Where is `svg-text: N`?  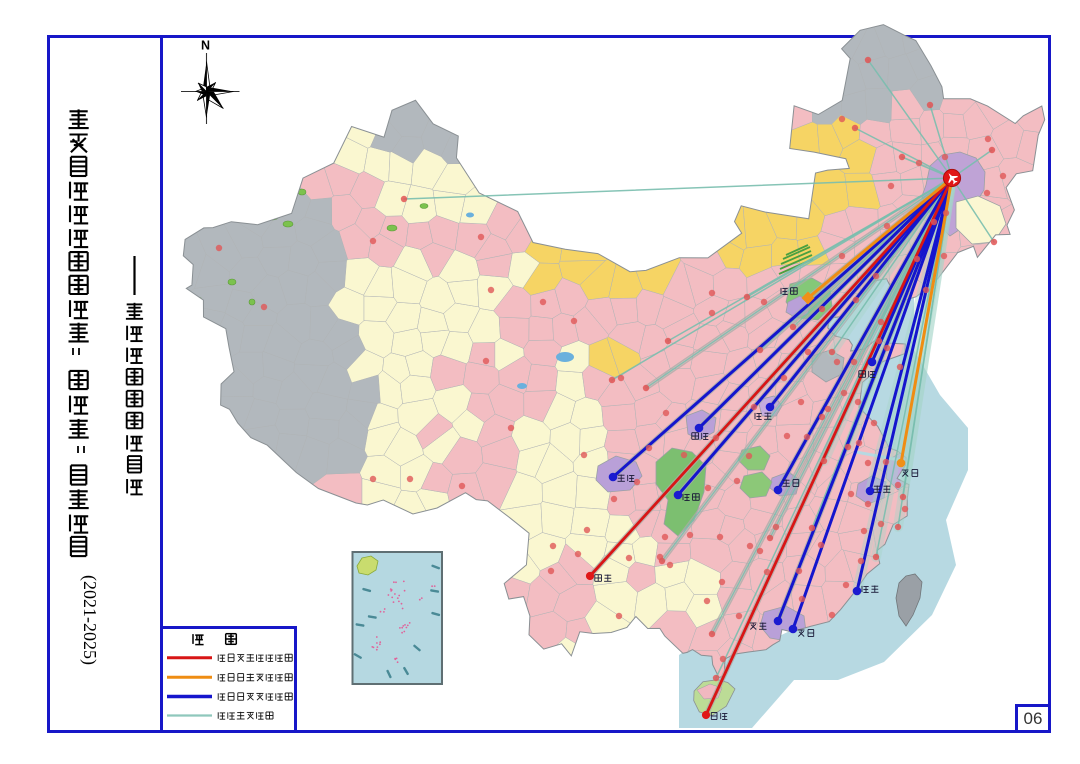
svg-text: N is located at coordinates (205, 46).